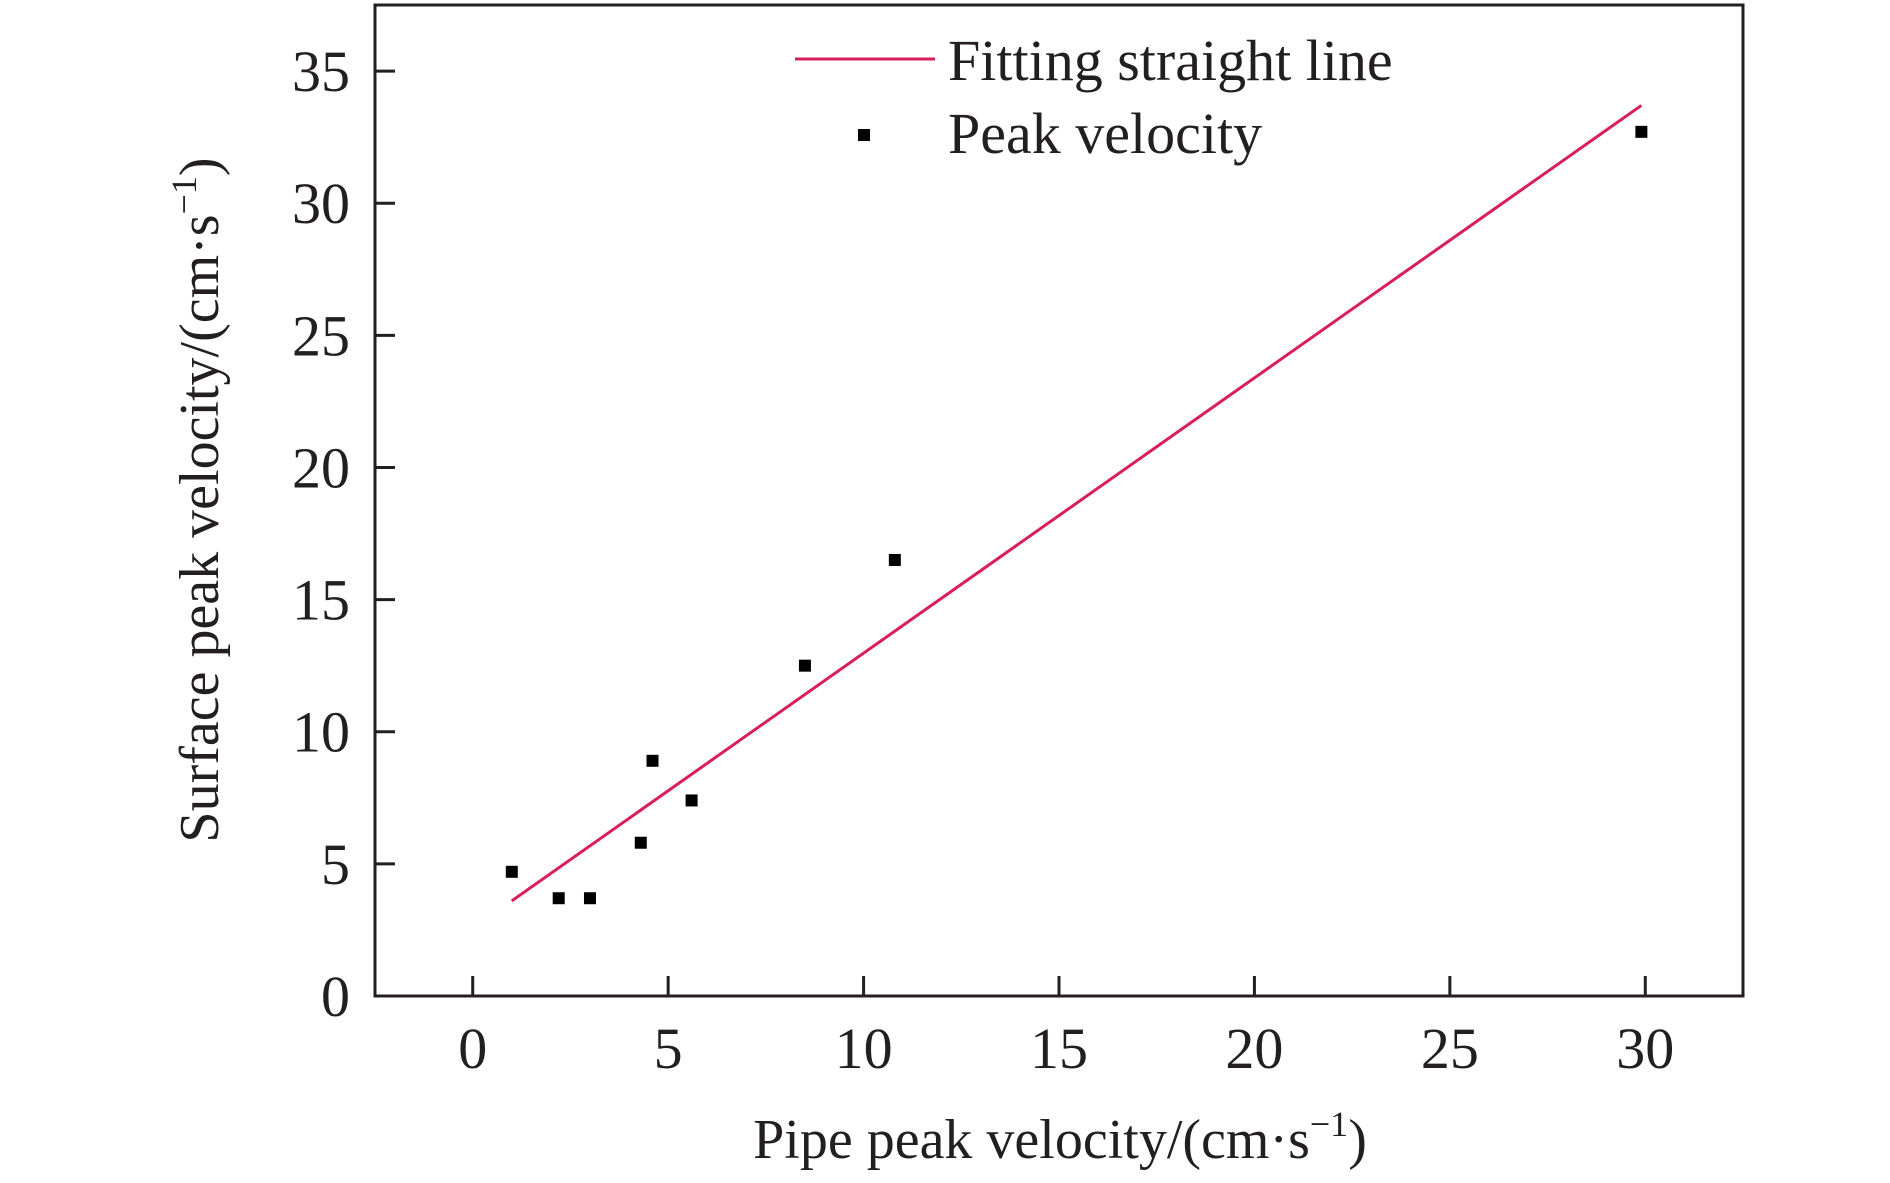 Image resolution: width=1890 pixels, height=1183 pixels. I want to click on x-tick-label: 25, so click(1450, 1048).